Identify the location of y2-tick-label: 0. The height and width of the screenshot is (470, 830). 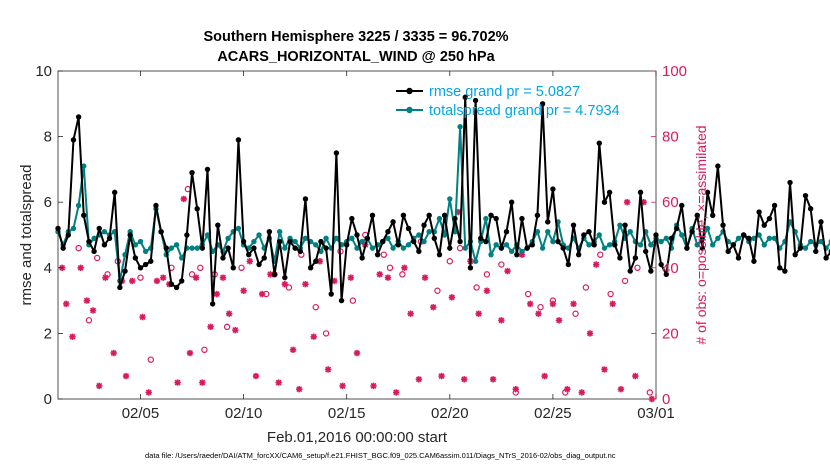
(666, 399).